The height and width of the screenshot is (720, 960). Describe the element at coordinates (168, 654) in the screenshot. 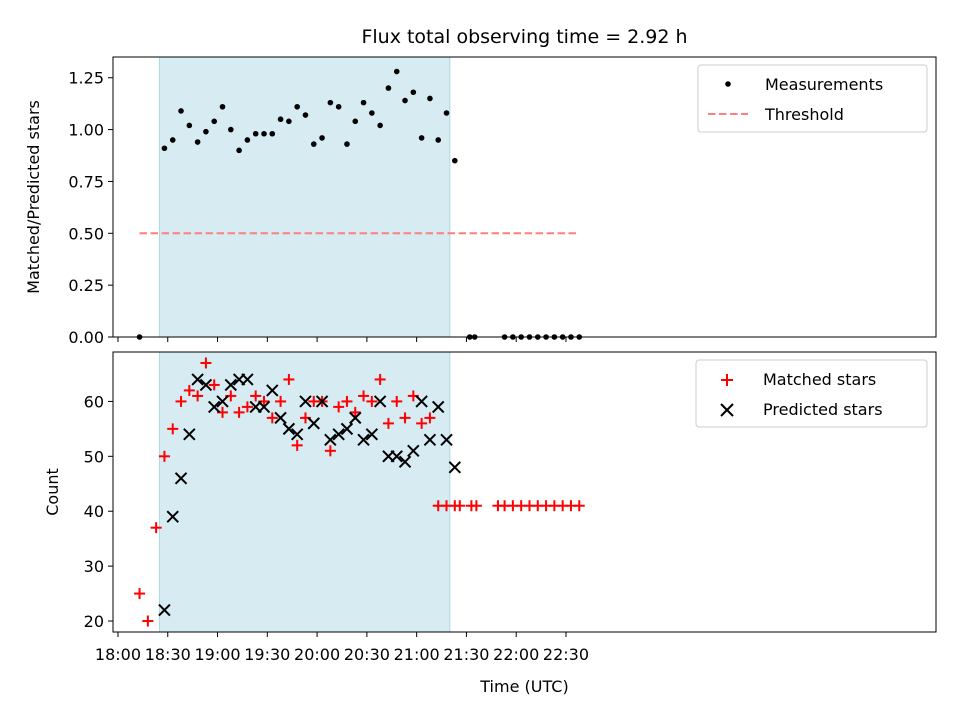

I see `x-tick-label: 18:30` at that location.